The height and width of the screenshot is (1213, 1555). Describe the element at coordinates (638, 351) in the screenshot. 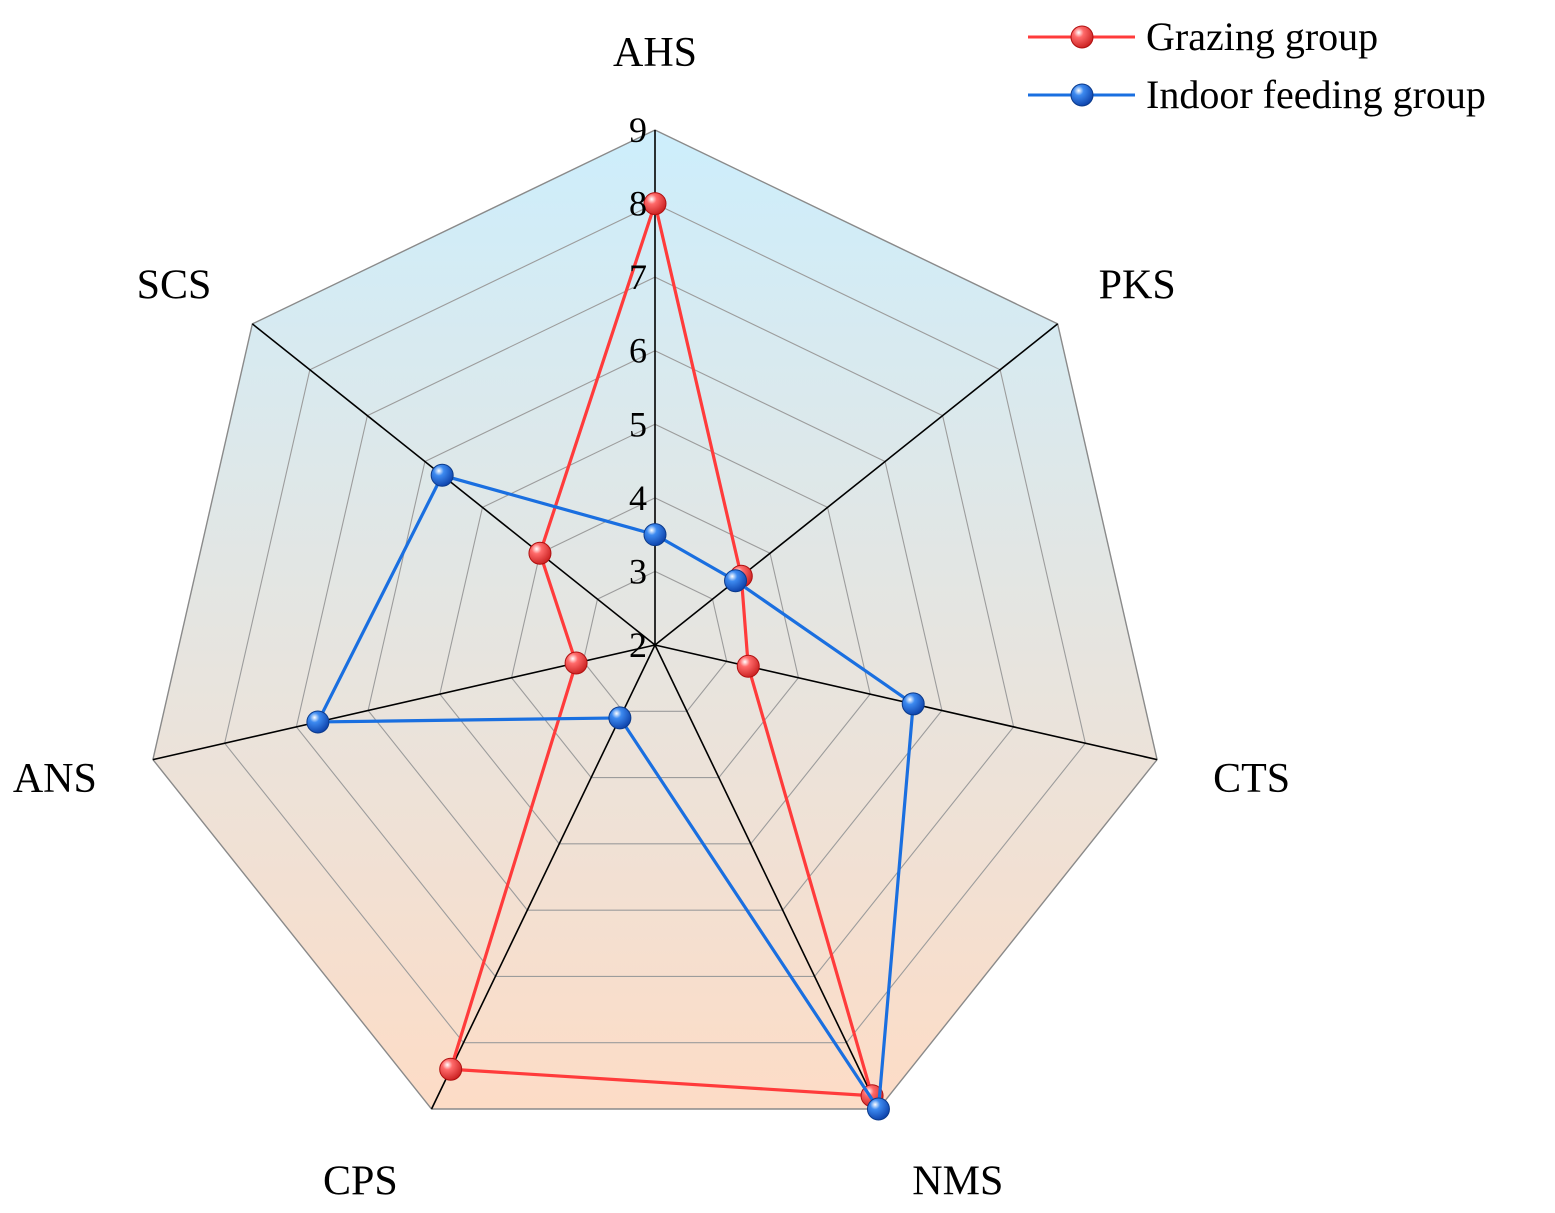

I see `tick-label-6: 6` at that location.